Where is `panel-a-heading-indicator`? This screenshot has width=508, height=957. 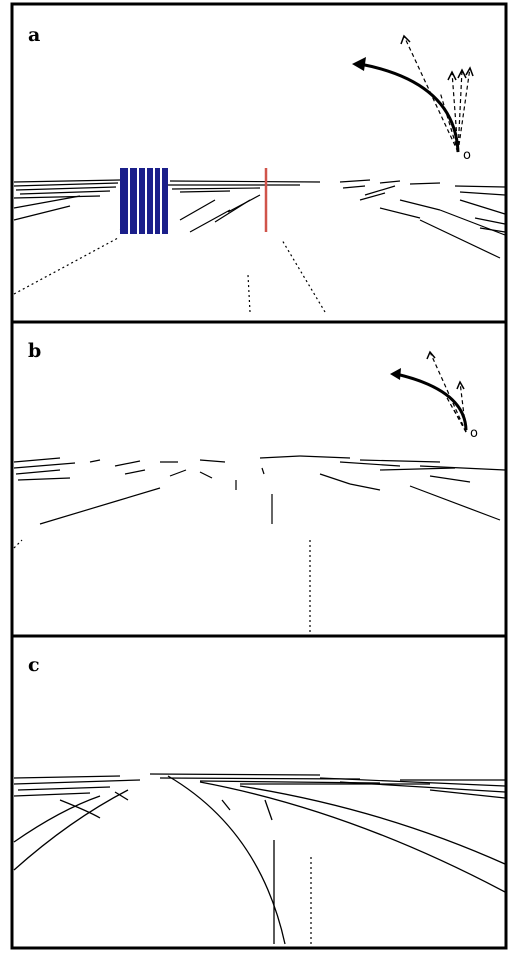 panel-a-heading-indicator is located at coordinates (412, 94).